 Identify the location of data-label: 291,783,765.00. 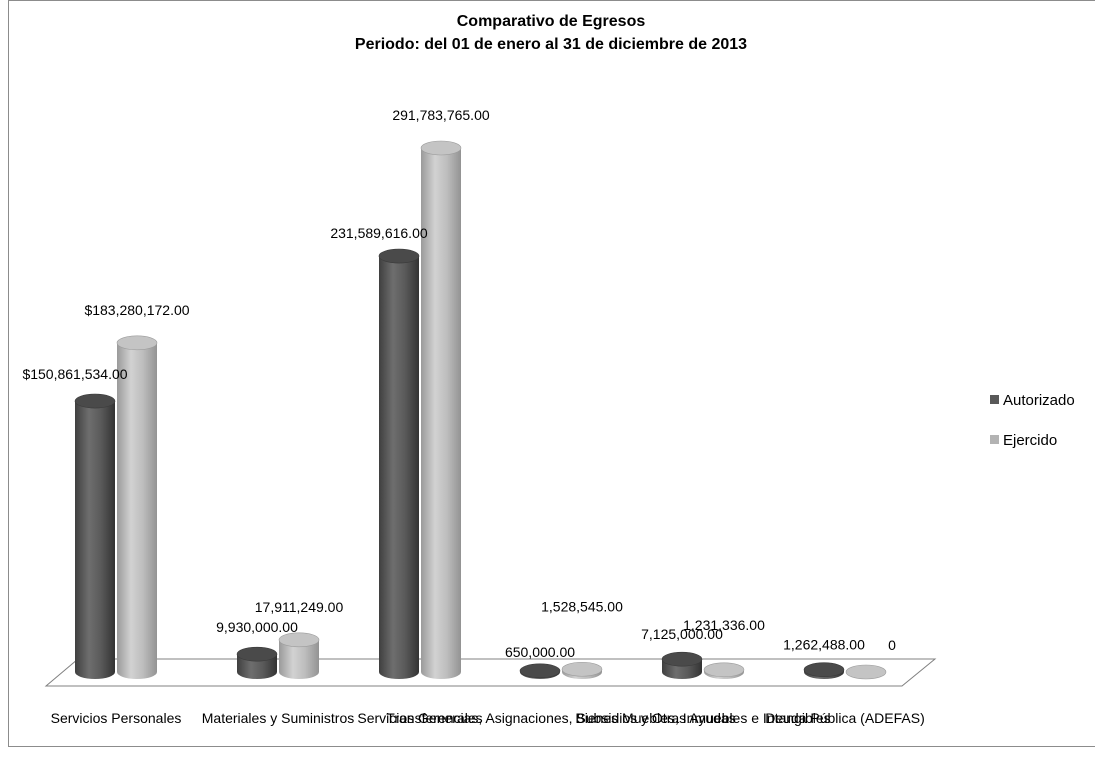
(441, 115).